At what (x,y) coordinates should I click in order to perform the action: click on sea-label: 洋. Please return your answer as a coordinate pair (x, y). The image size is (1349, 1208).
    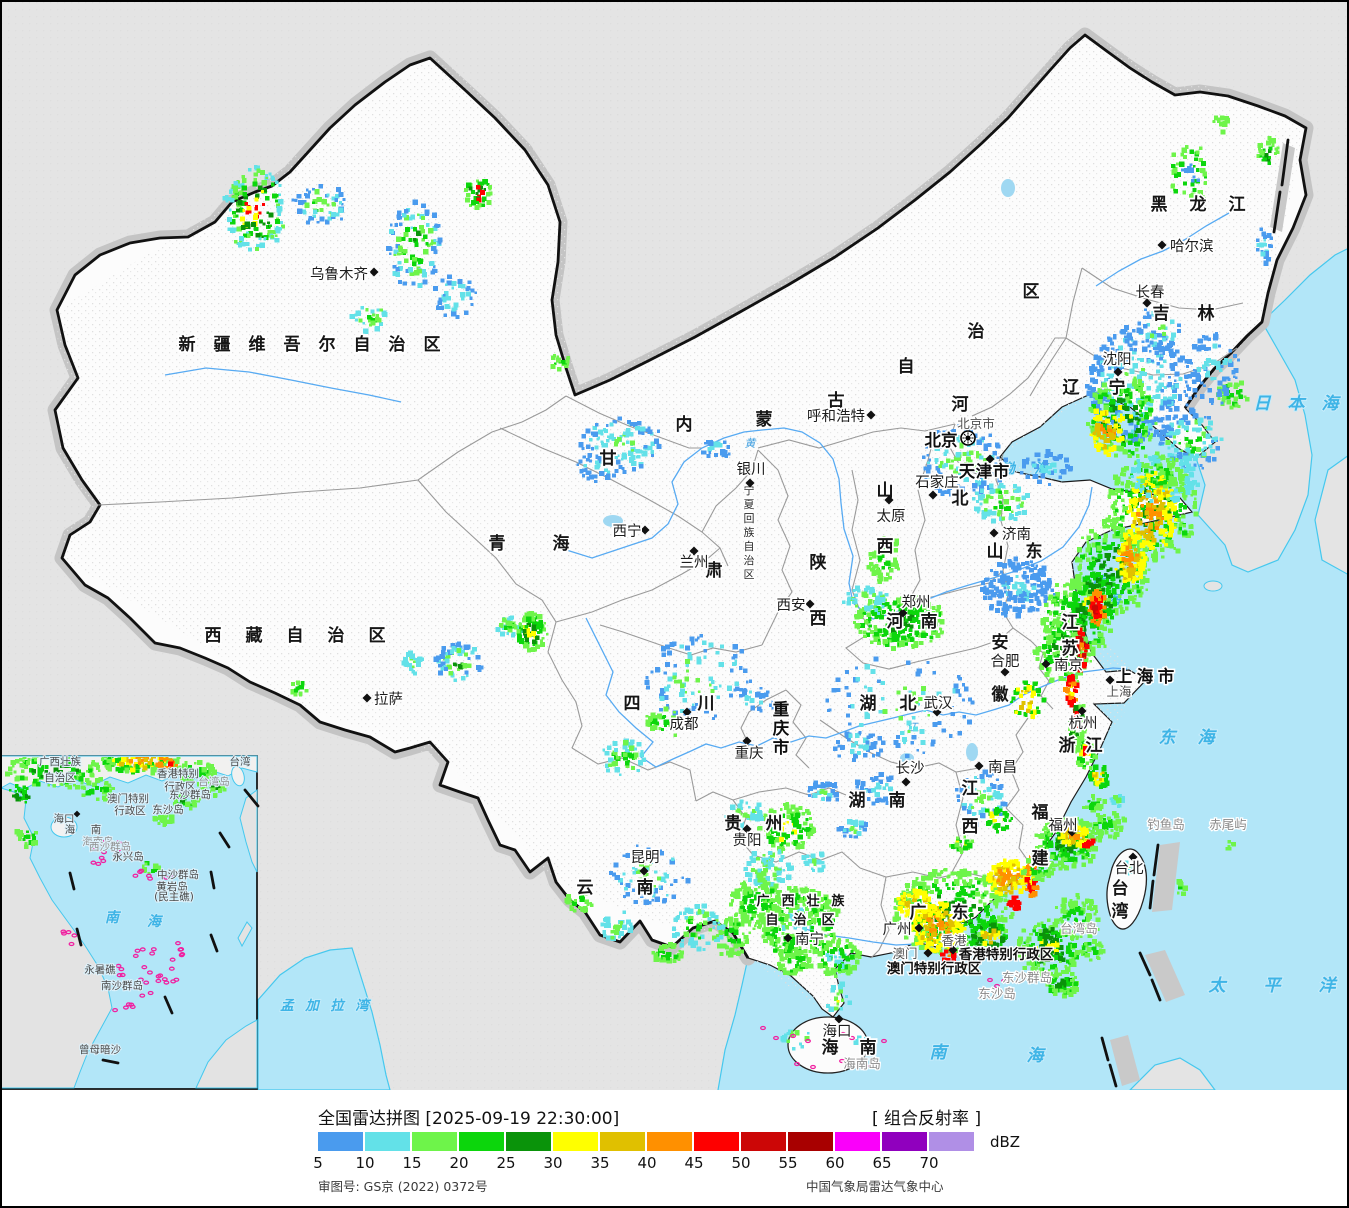
    Looking at the image, I should click on (1329, 986).